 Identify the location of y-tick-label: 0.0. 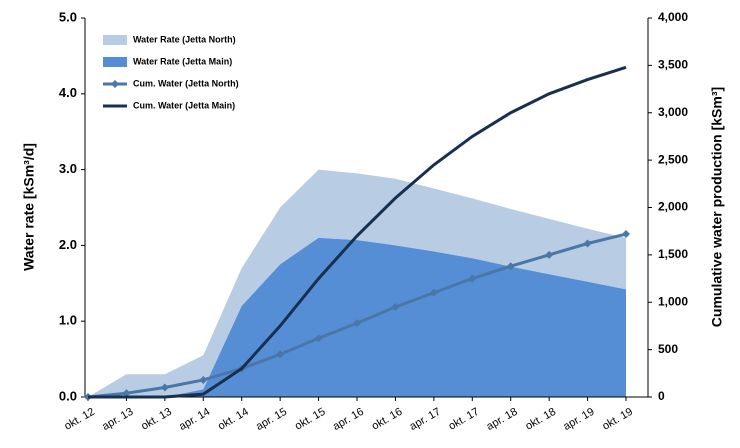
(68, 395).